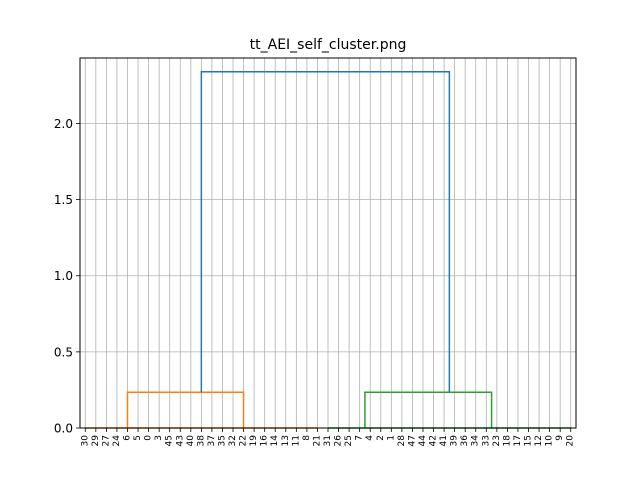  Describe the element at coordinates (328, 440) in the screenshot. I see `x-tick-label: 31` at that location.